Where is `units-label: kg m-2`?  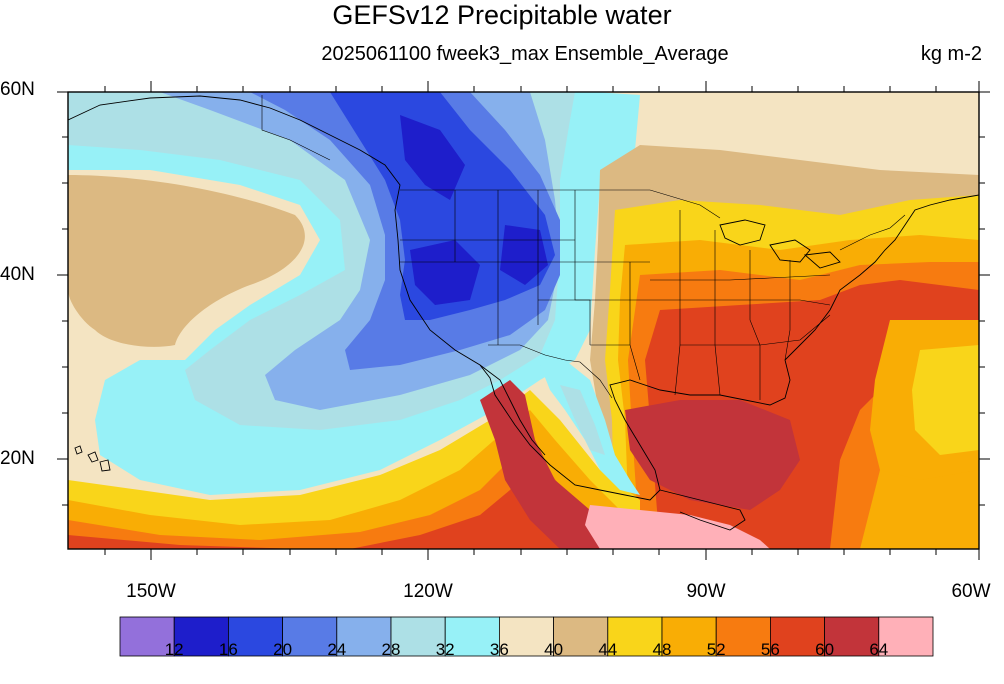
units-label: kg m-2 is located at coordinates (951, 54).